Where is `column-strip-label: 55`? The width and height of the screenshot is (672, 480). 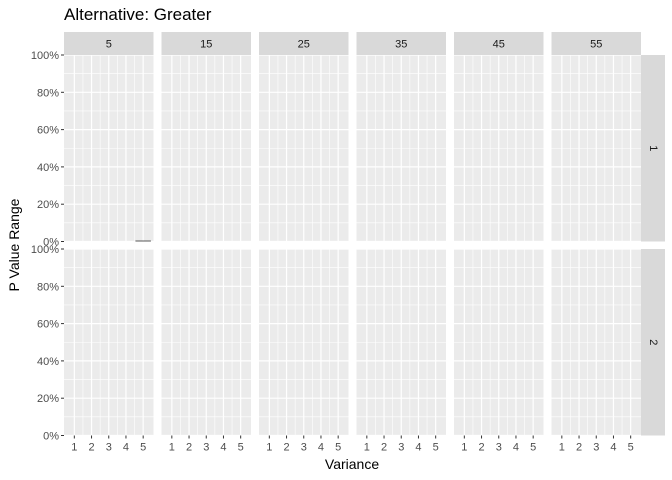 column-strip-label: 55 is located at coordinates (596, 45).